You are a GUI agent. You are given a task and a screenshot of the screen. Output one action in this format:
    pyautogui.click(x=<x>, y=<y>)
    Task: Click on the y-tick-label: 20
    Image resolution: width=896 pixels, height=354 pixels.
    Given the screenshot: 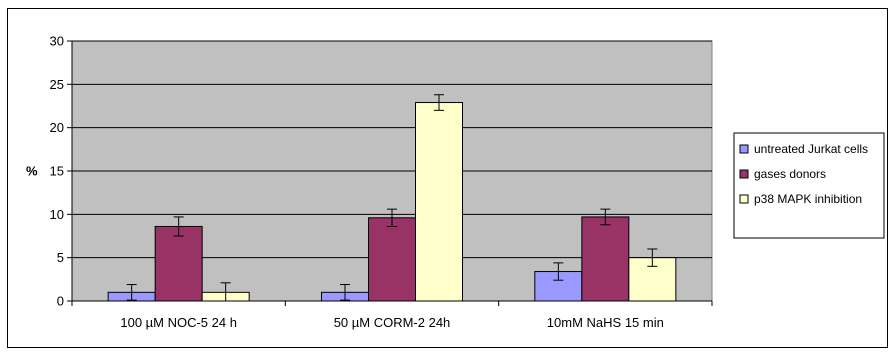 What is the action you would take?
    pyautogui.click(x=57, y=127)
    